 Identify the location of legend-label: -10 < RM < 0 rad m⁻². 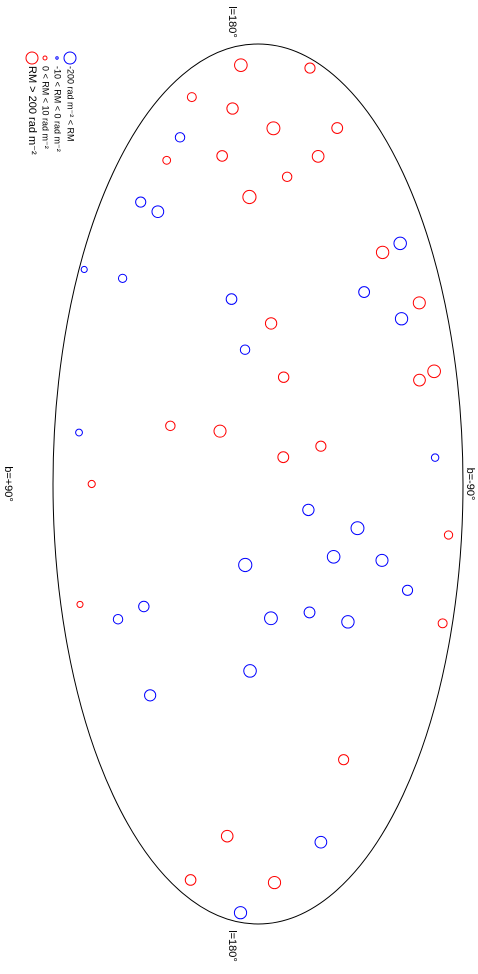
(58, 109).